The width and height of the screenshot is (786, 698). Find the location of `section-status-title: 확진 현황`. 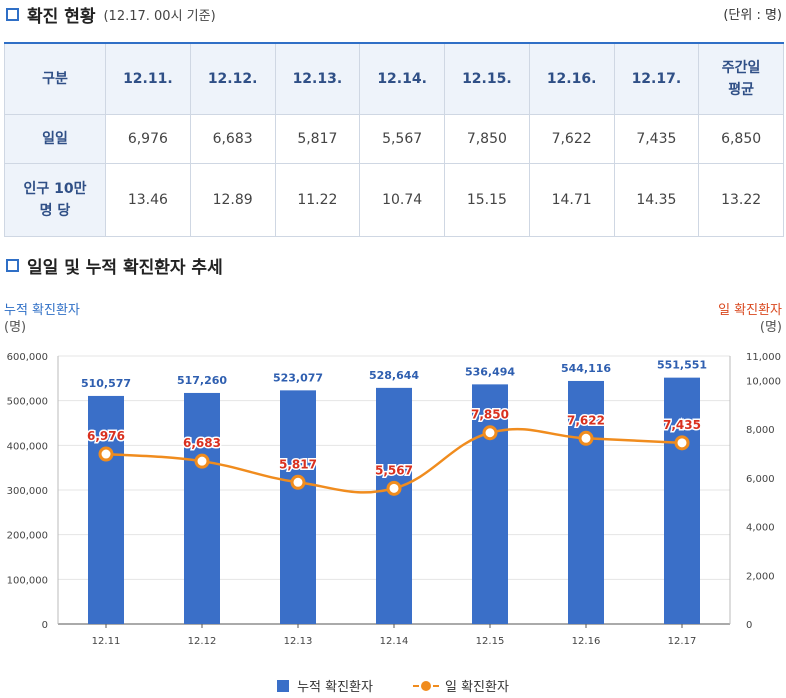

section-status-title: 확진 현황 is located at coordinates (61, 17).